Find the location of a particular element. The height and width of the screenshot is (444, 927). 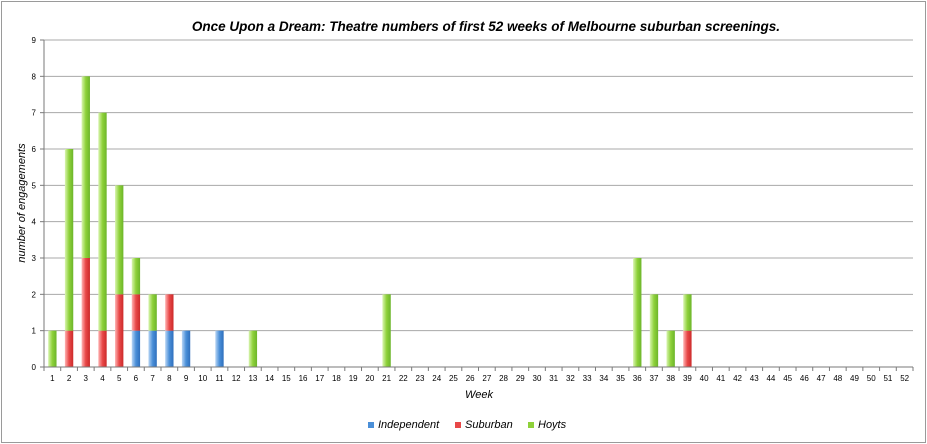

y-tick-label: 8 is located at coordinates (34, 76).